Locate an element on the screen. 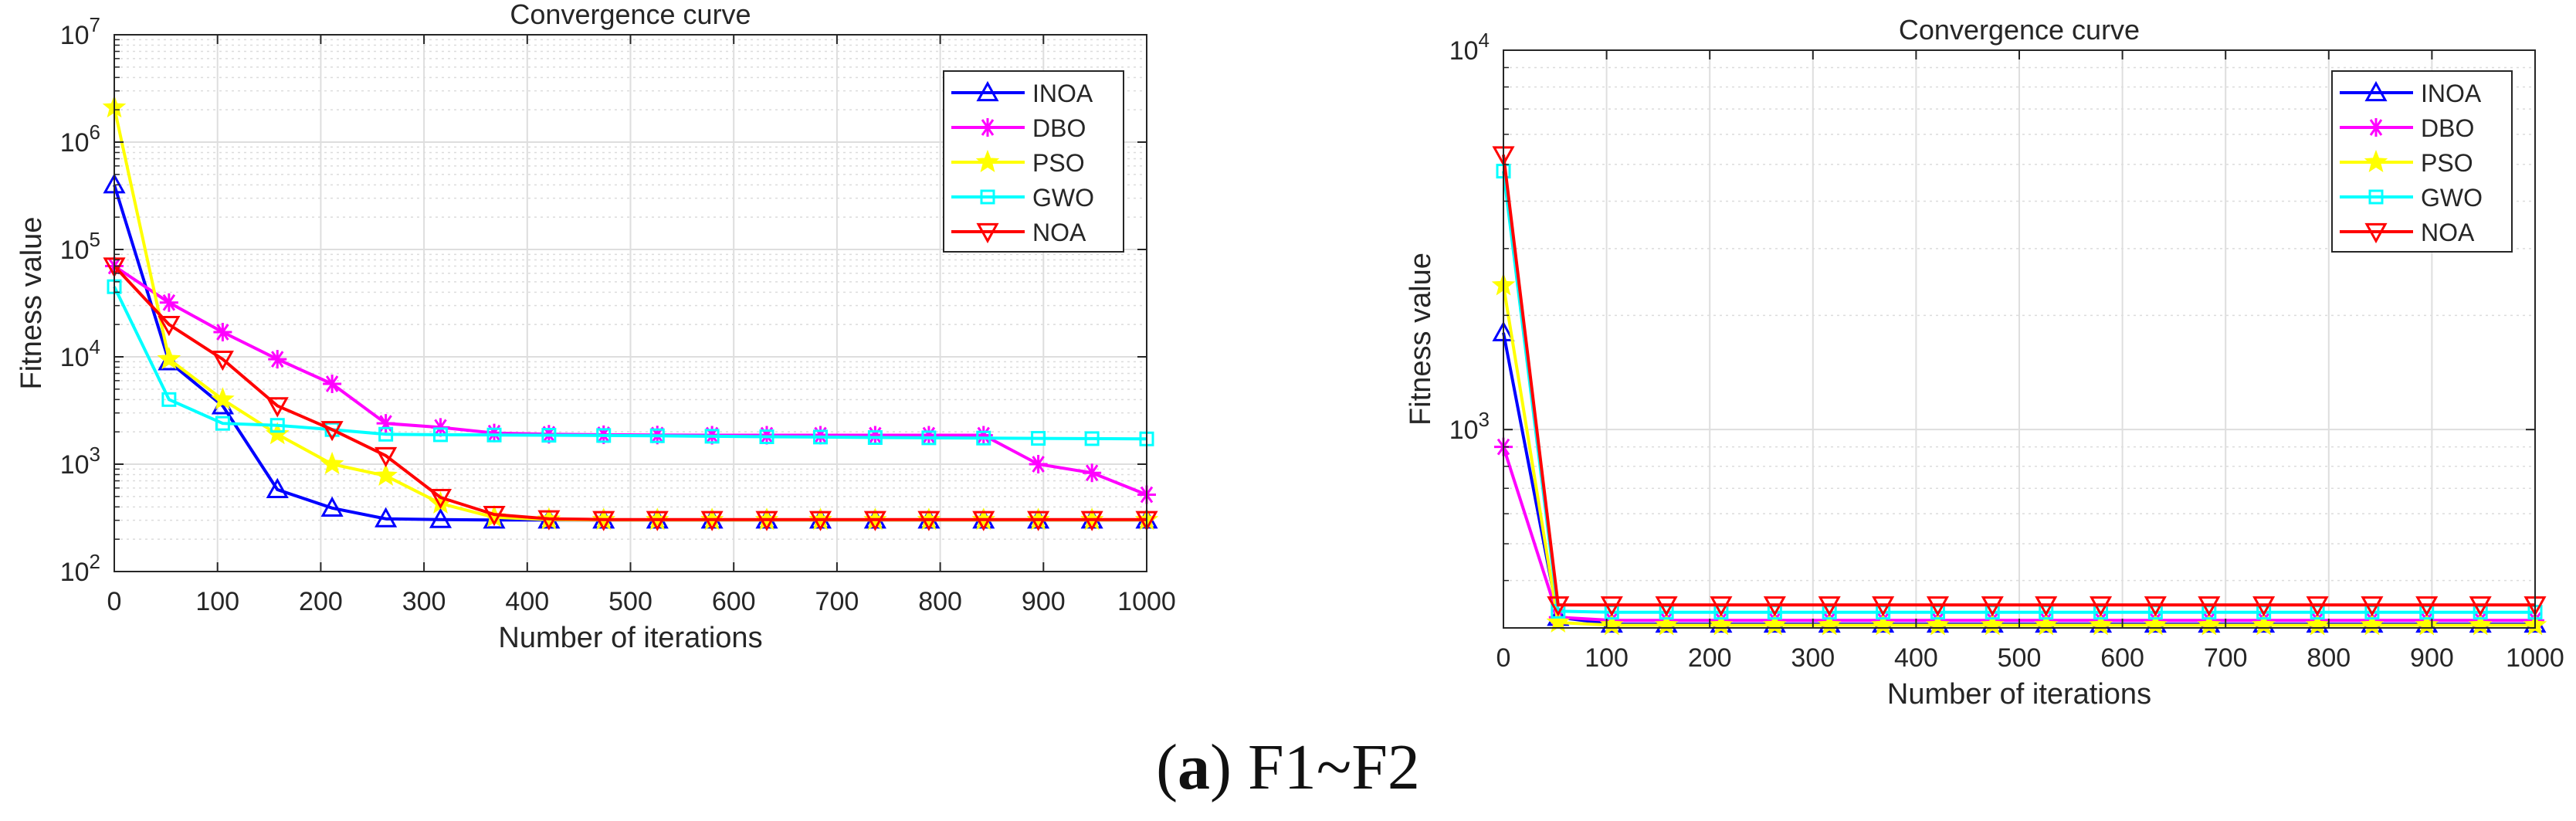 This screenshot has height=821, width=2576. x-tick-label: 600 is located at coordinates (2122, 658).